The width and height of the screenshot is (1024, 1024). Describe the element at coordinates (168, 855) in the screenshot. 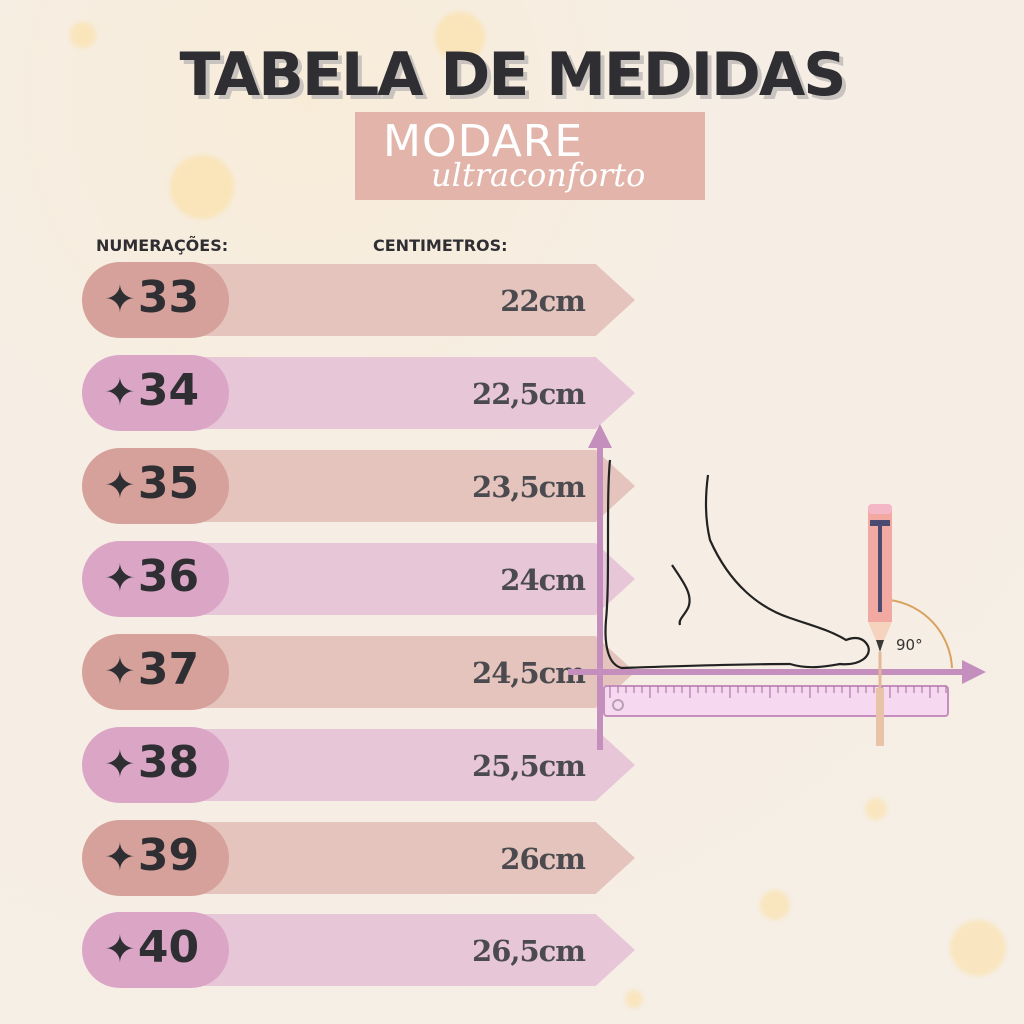

I see `size-number: 39` at that location.